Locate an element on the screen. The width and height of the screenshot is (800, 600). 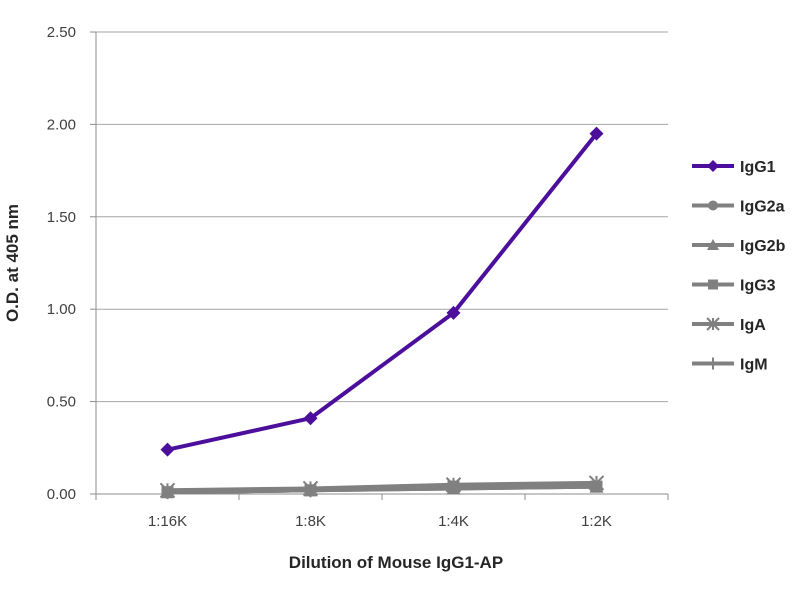
legend-label: IgG1 is located at coordinates (758, 167).